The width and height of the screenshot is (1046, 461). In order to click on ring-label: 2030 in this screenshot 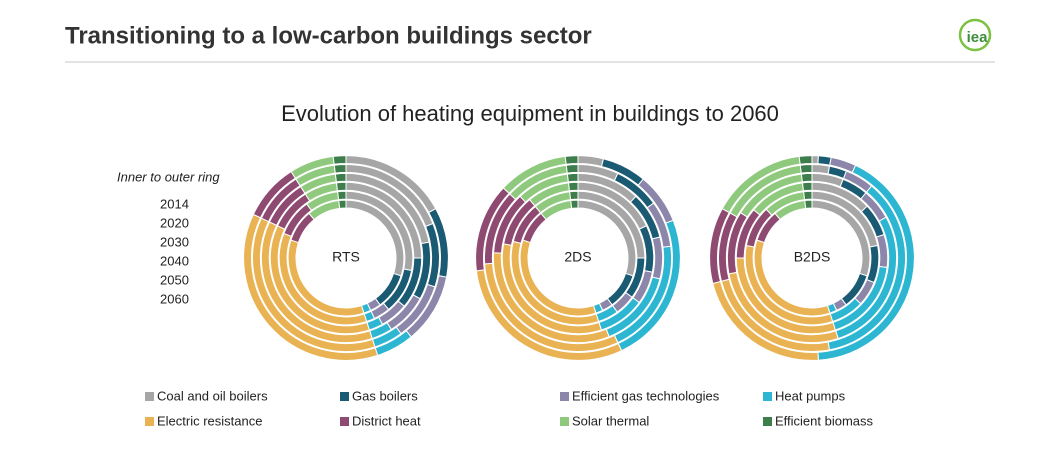, I will do `click(174, 241)`.